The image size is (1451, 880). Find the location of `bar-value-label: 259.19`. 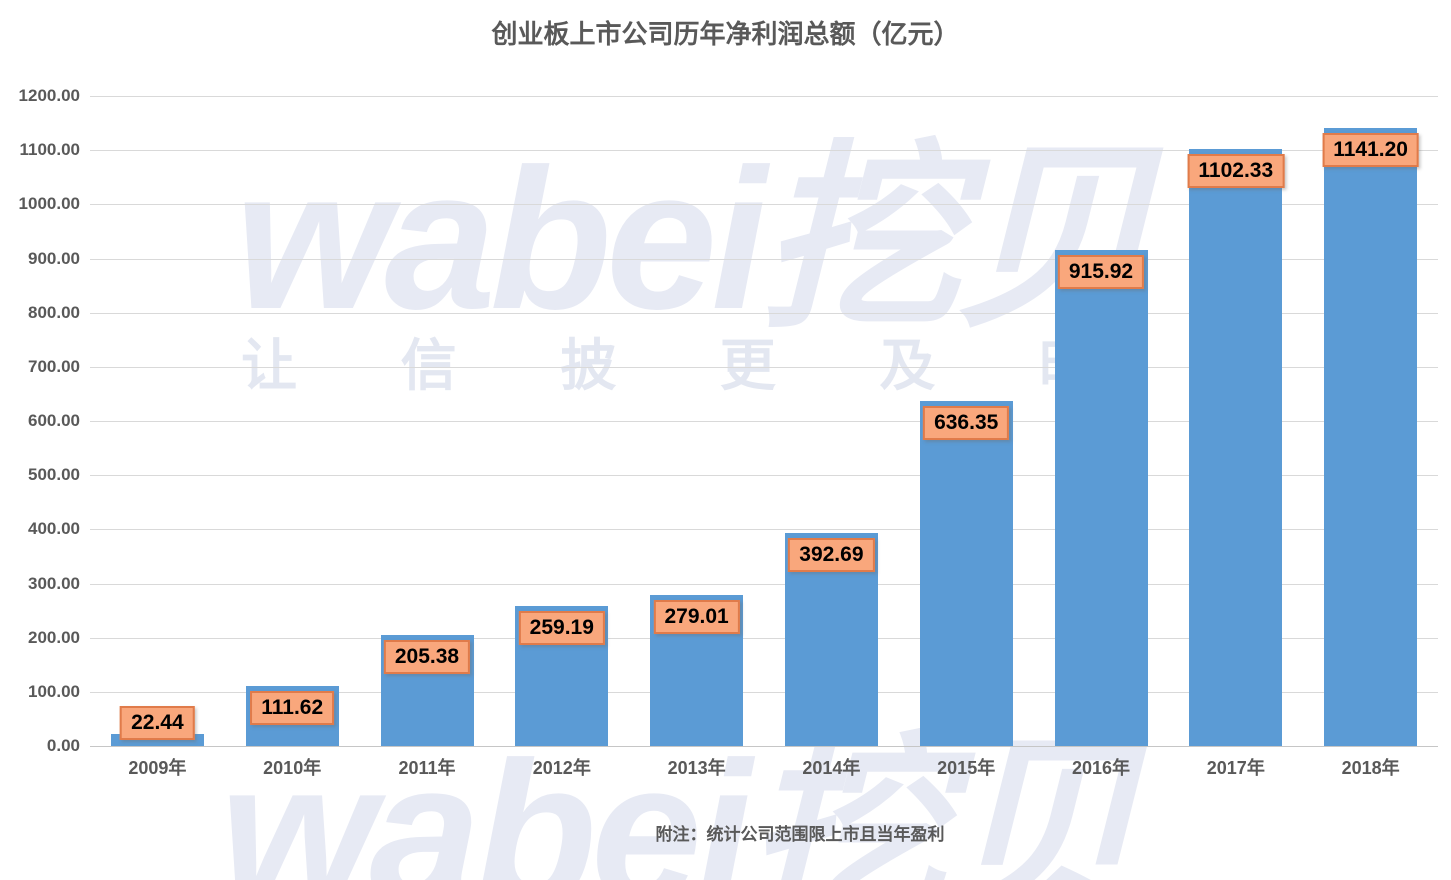

bar-value-label: 259.19 is located at coordinates (561, 628).